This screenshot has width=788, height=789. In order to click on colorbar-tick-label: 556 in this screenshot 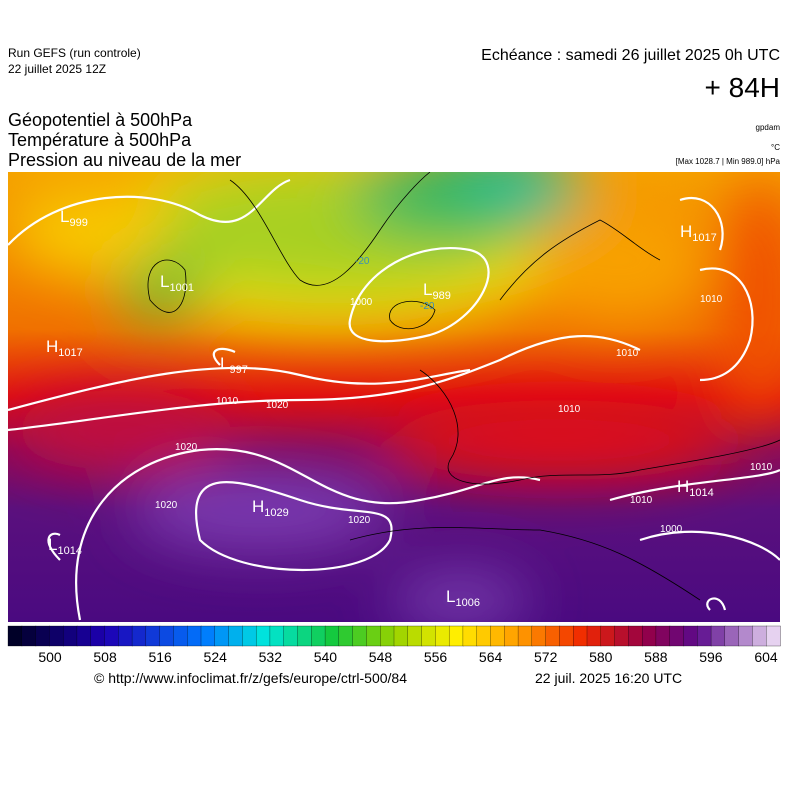, I will do `click(436, 657)`.